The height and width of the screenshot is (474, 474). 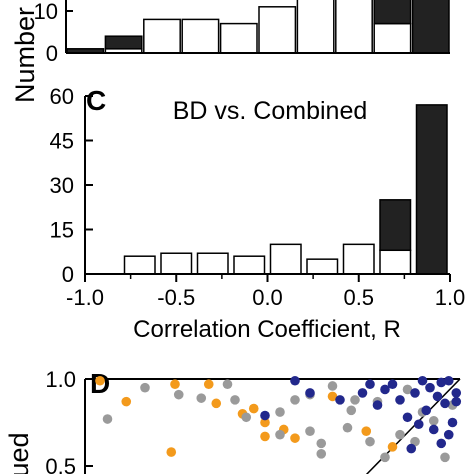 What do you see at coordinates (176, 297) in the screenshot?
I see `panel-c-x-tick-label--0.5: -0.5` at bounding box center [176, 297].